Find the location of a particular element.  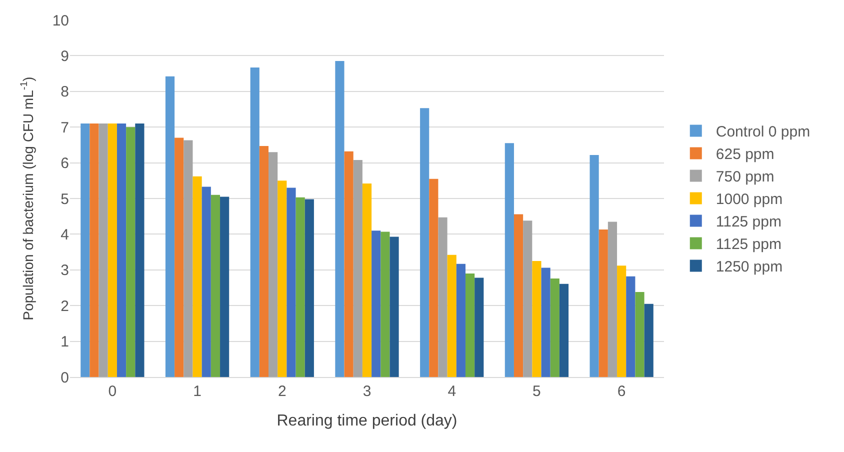

x-axis-title: Rearing time period (day) is located at coordinates (367, 421).